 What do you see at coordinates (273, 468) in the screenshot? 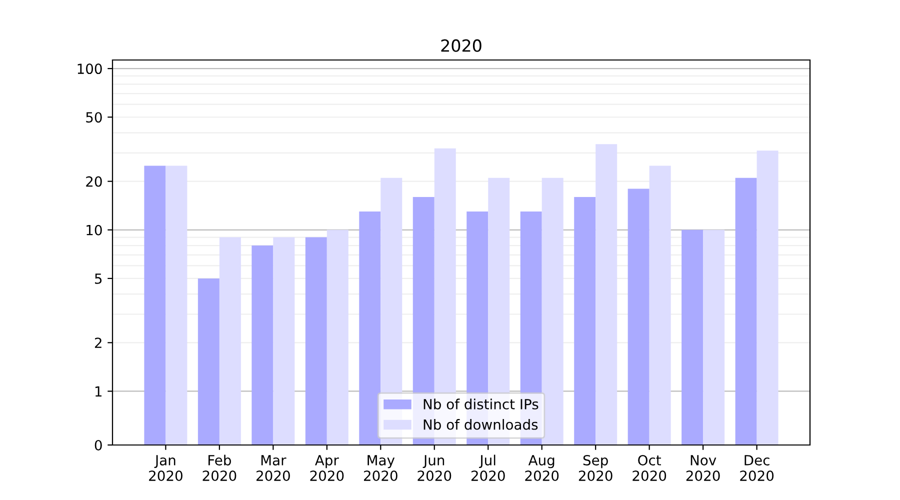
I see `x-tick-label: Mar 2020` at bounding box center [273, 468].